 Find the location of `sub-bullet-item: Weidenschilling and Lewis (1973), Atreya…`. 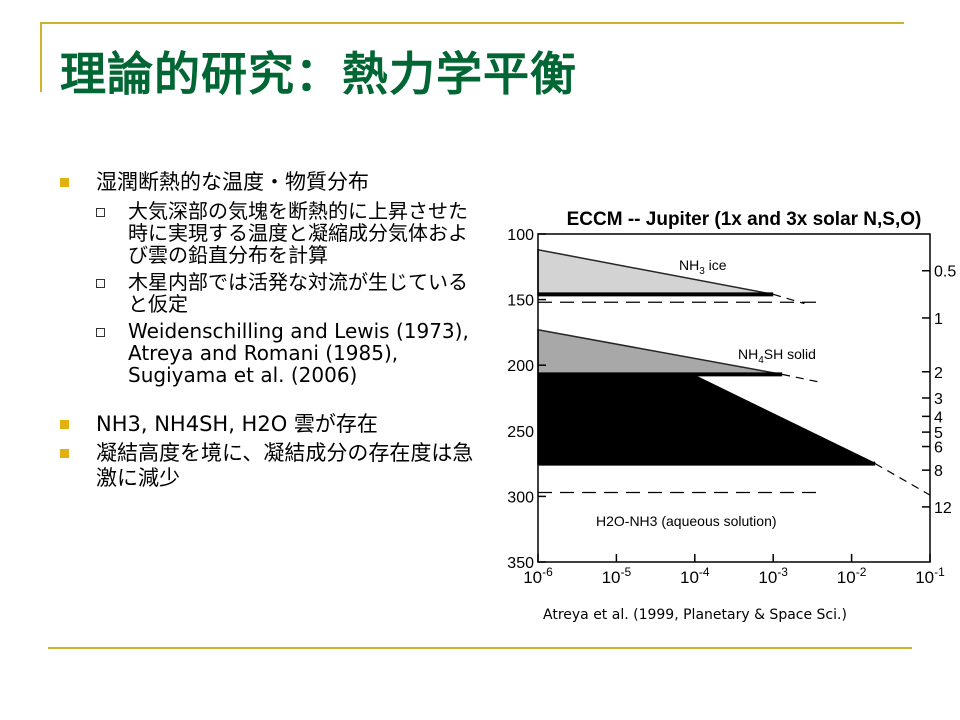

sub-bullet-item: Weidenschilling and Lewis (1973), Atreya… is located at coordinates (268, 353).